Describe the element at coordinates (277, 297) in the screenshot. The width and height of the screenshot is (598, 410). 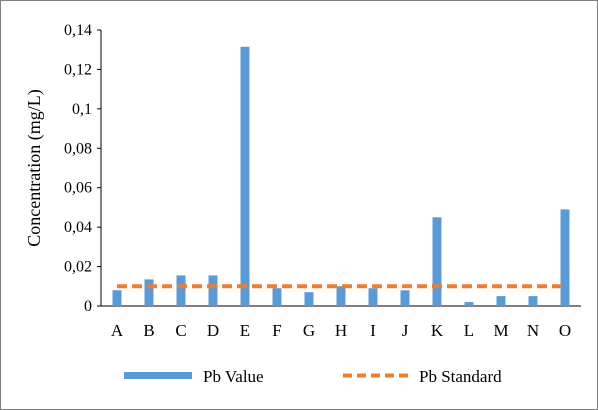
I see `bar-f` at that location.